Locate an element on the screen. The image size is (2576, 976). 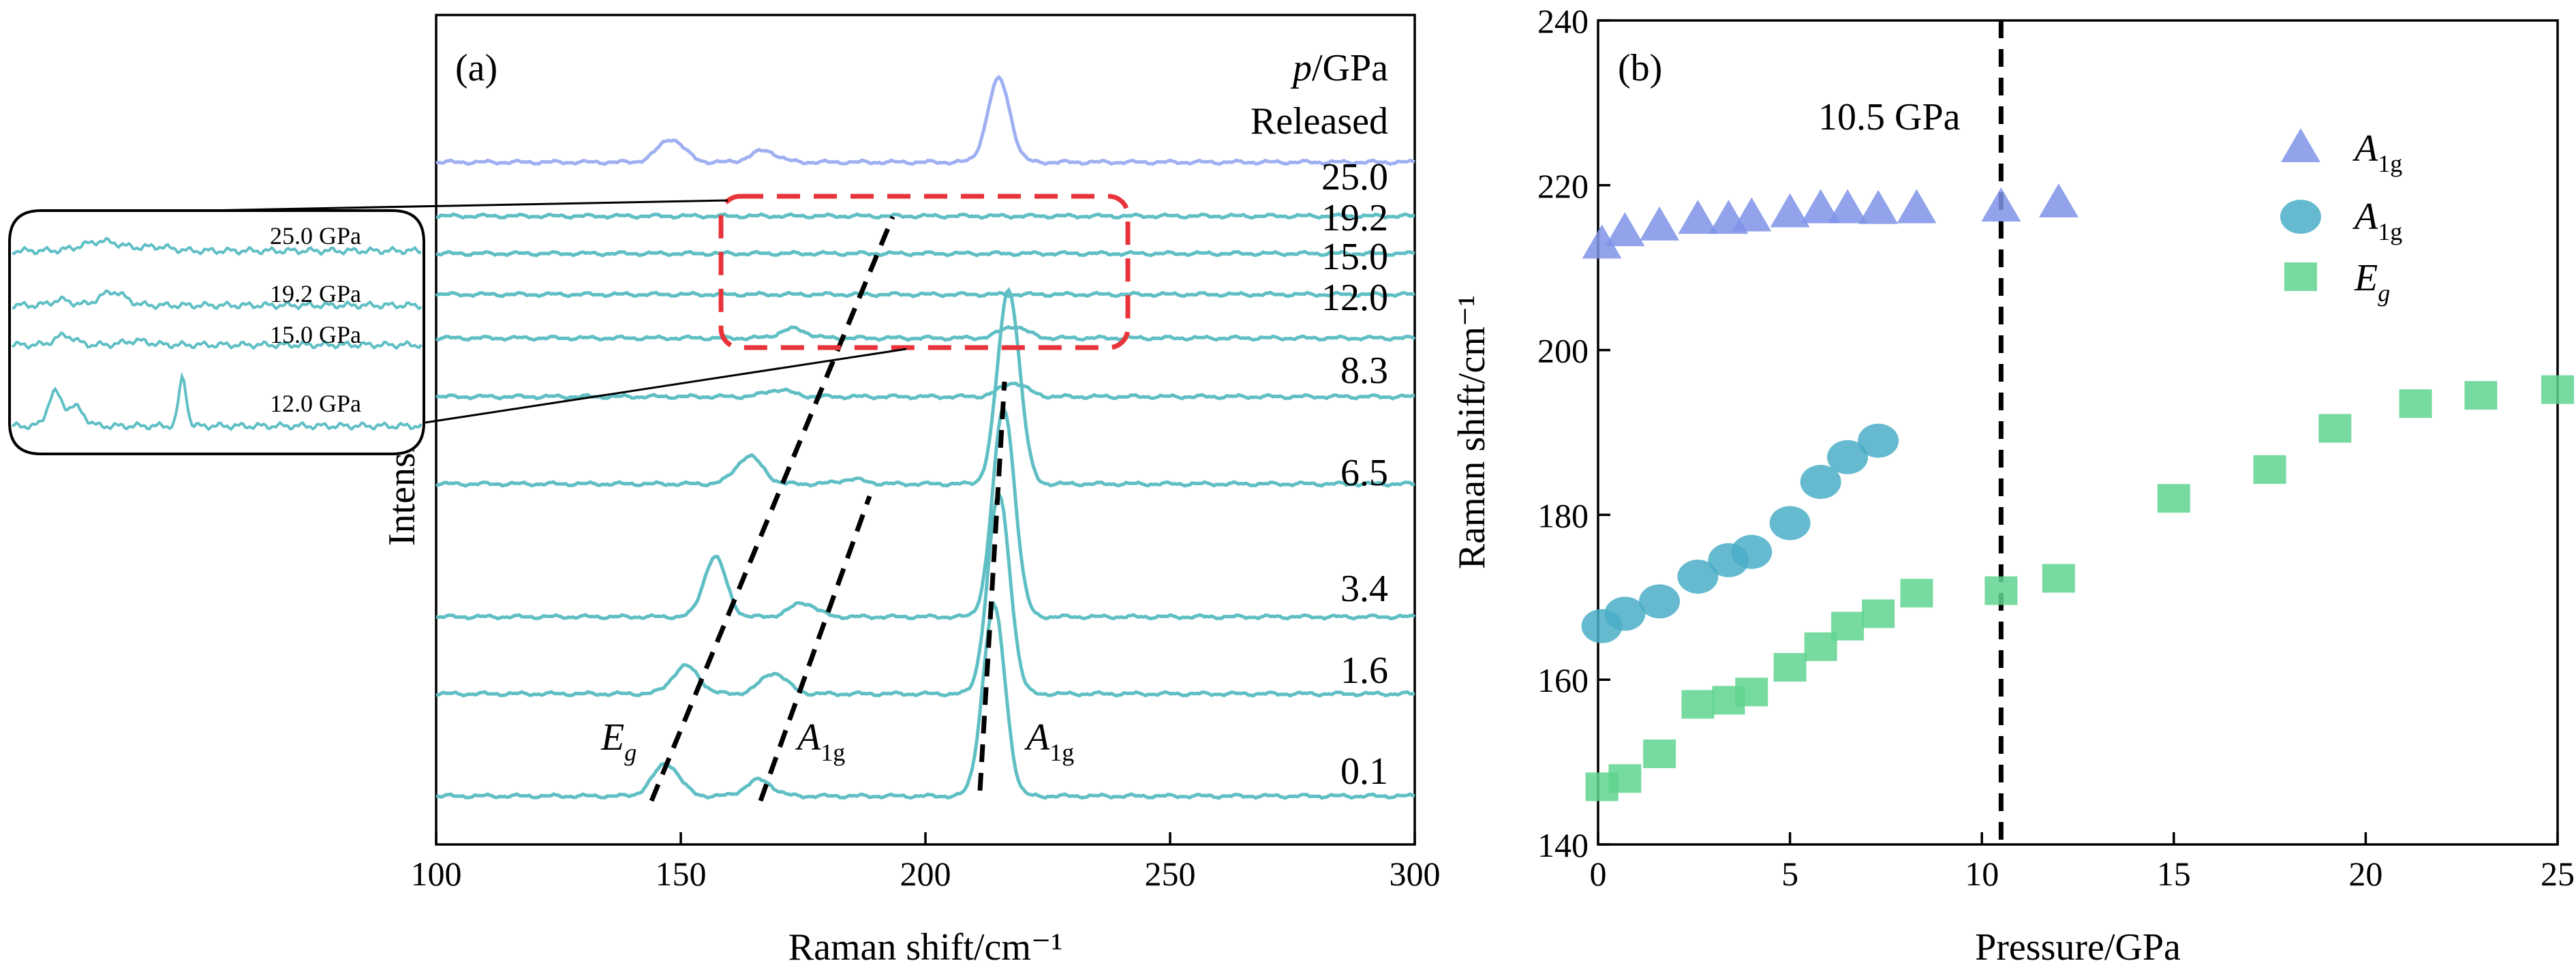
spectrum-19.2 is located at coordinates (925, 253).